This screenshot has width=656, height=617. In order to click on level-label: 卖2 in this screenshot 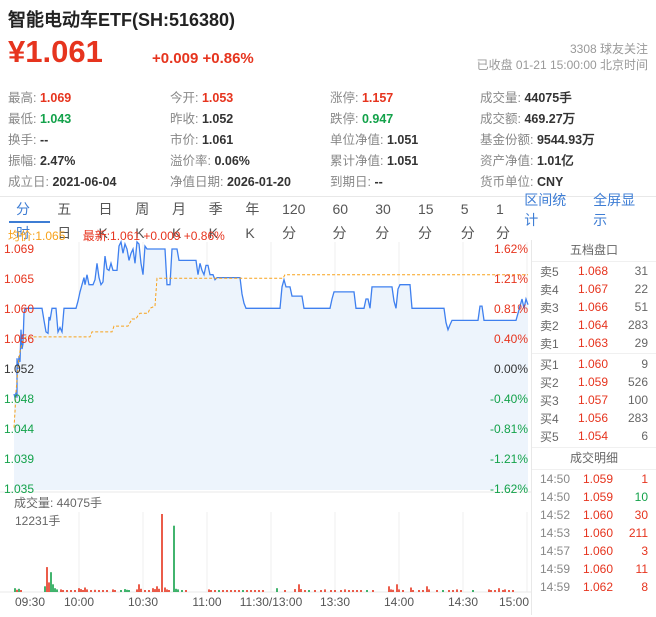, I will do `click(549, 325)`.